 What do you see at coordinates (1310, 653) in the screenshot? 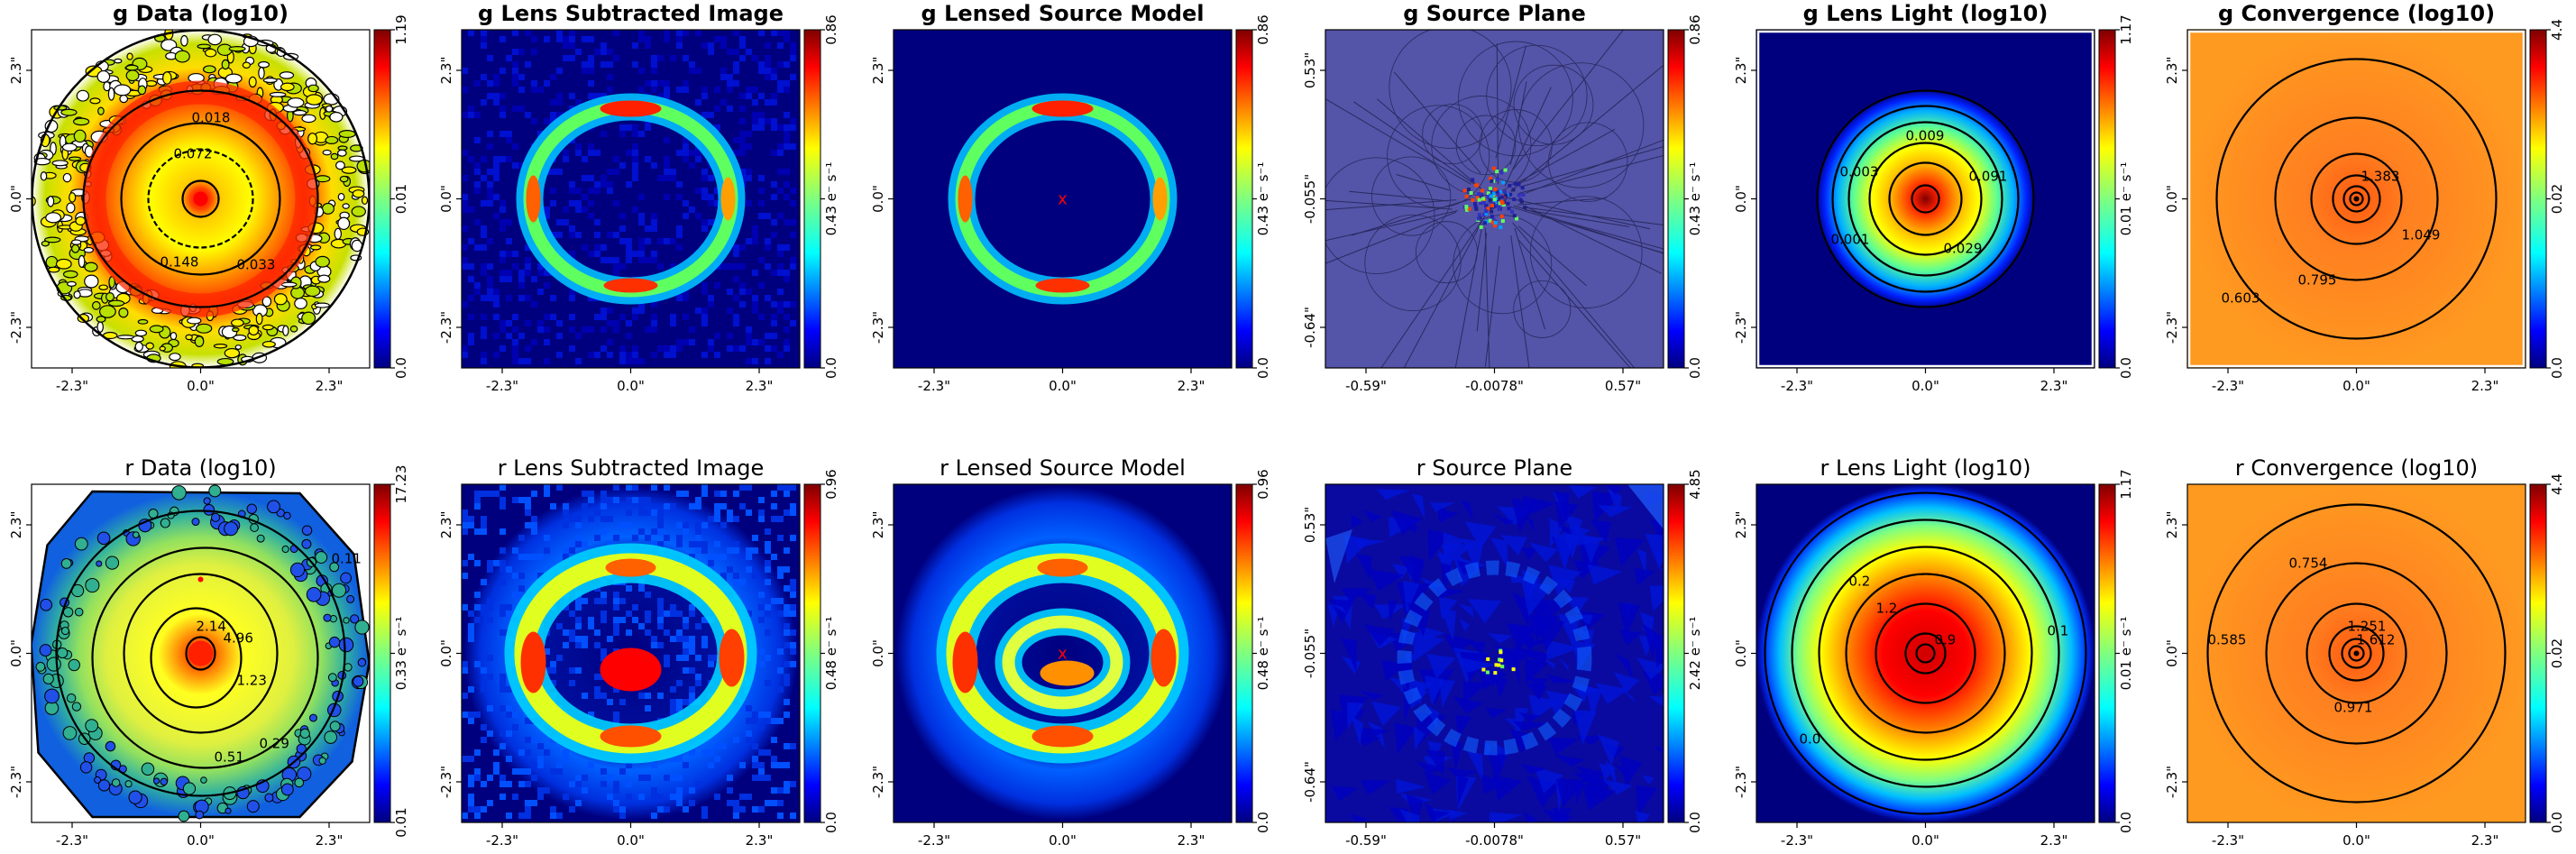
I see `y-tick-label: -0.055"` at bounding box center [1310, 653].